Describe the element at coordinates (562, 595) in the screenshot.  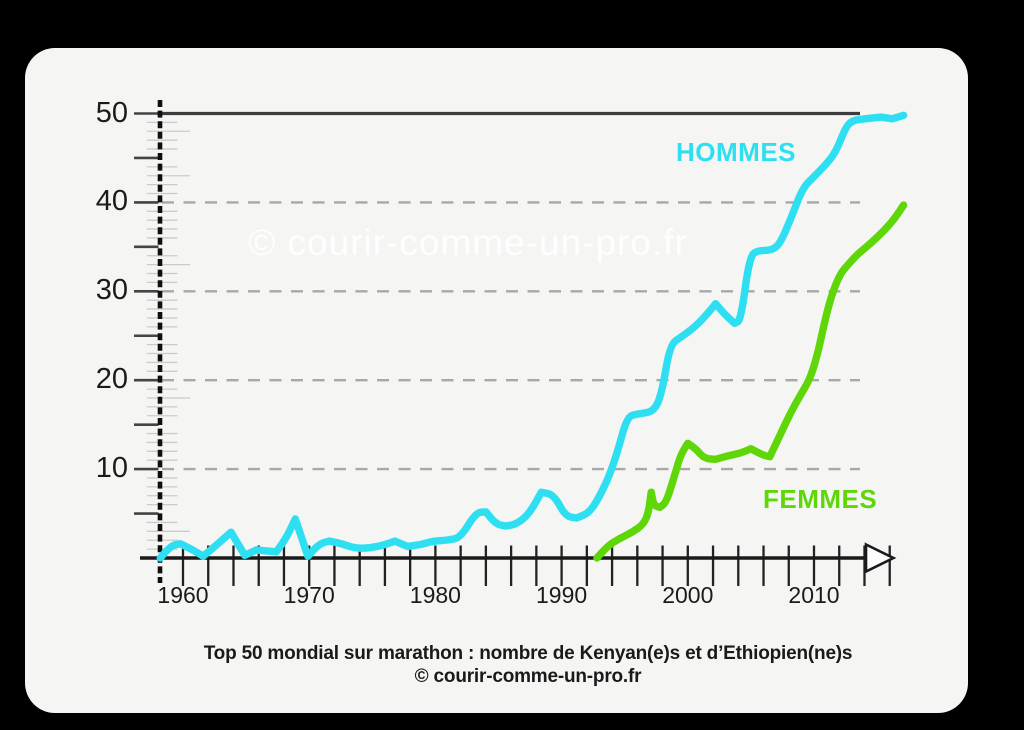
I see `x-axis-label-1990: 1990` at that location.